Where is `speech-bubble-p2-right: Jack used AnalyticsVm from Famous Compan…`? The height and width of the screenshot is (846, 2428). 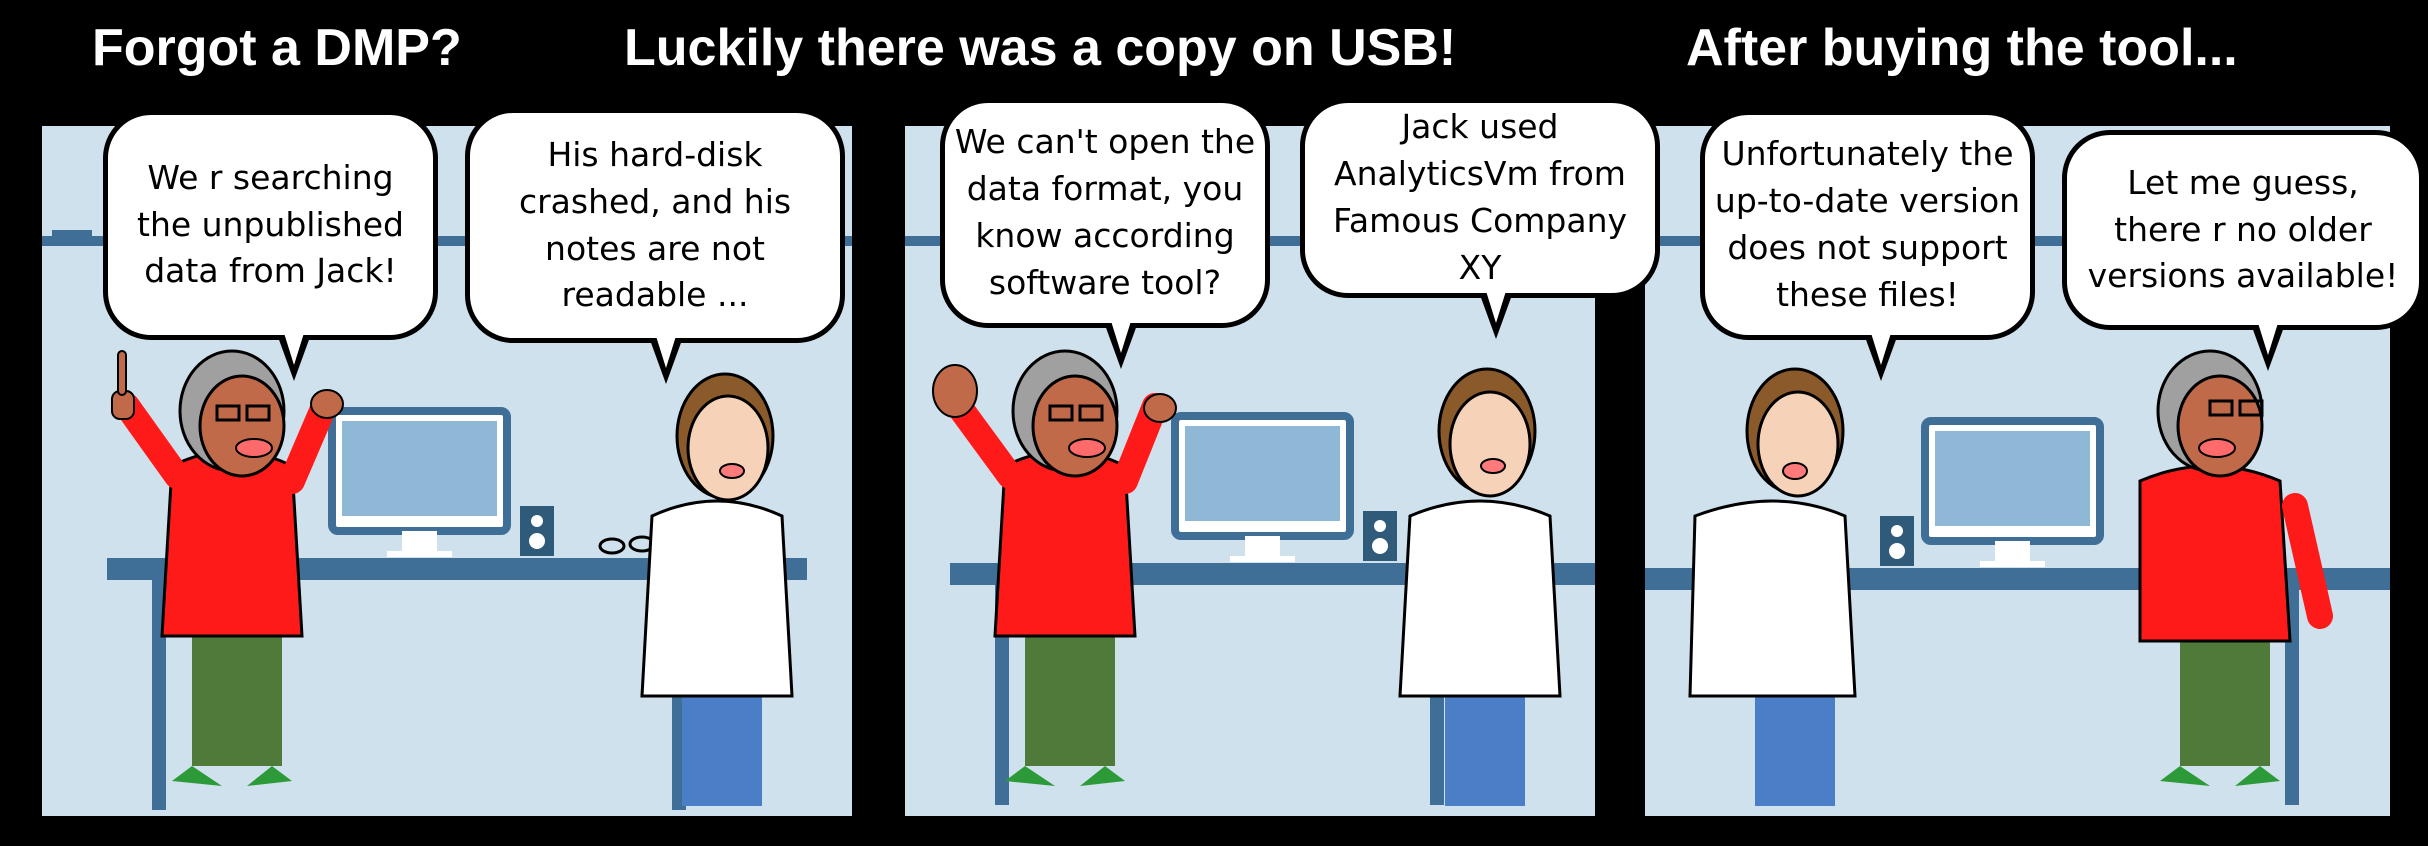 speech-bubble-p2-right: Jack used AnalyticsVm from Famous Compan… is located at coordinates (1480, 218).